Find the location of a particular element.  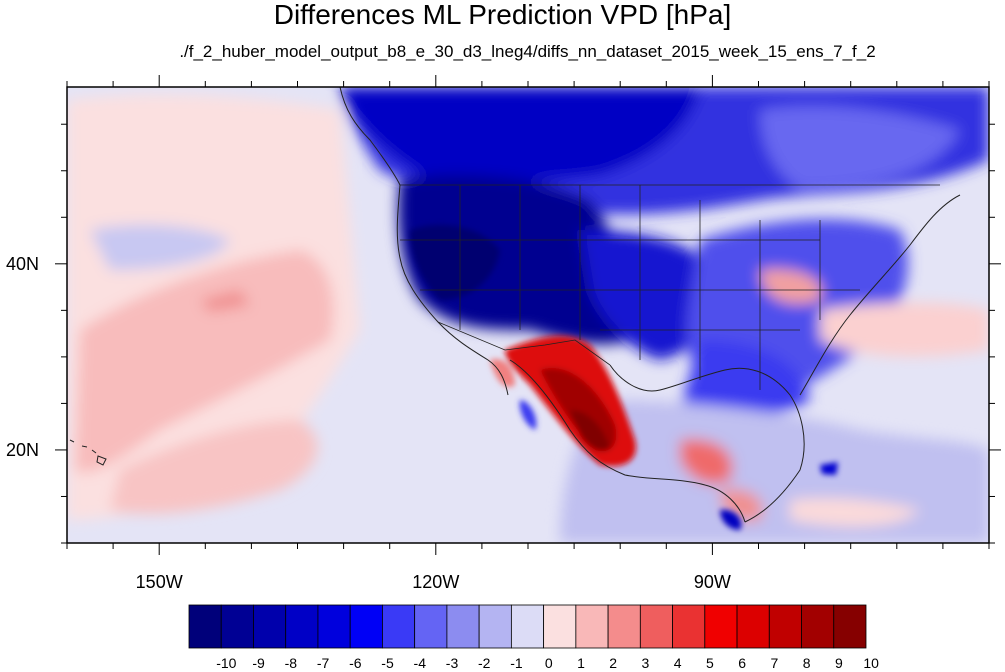

colorbar-label: -4 is located at coordinates (420, 663).